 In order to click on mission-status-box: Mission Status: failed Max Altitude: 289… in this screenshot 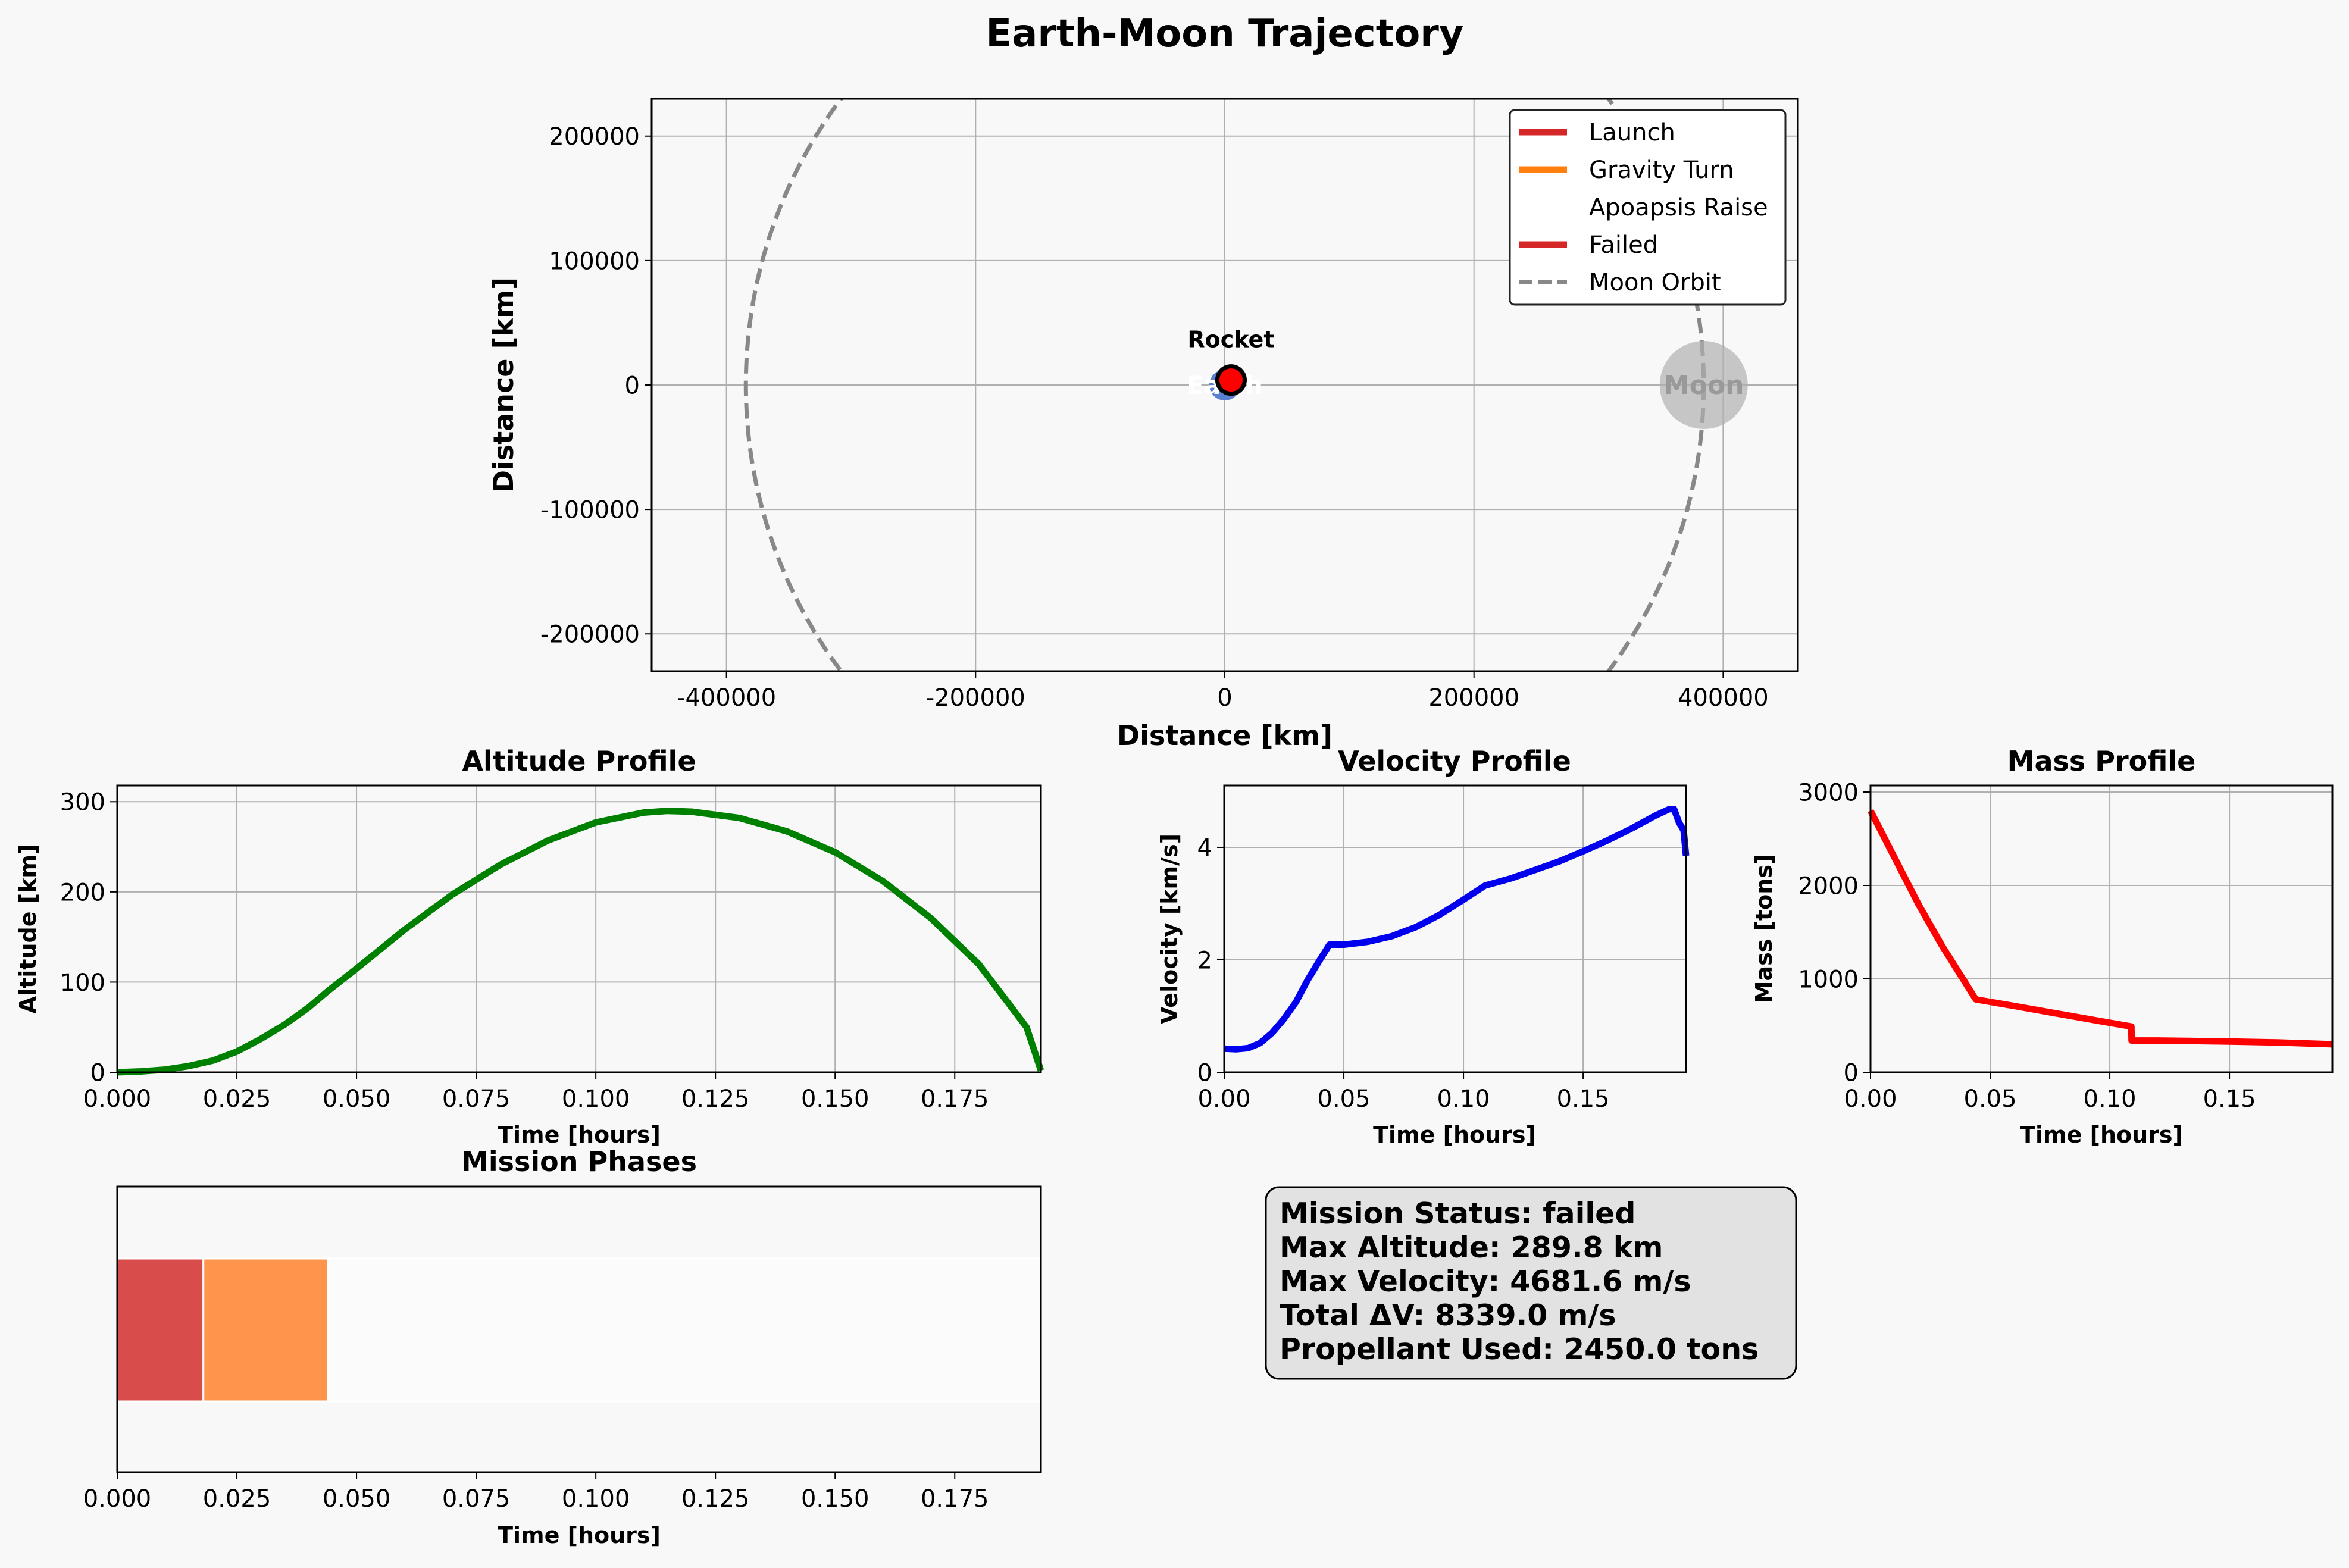, I will do `click(1531, 1283)`.